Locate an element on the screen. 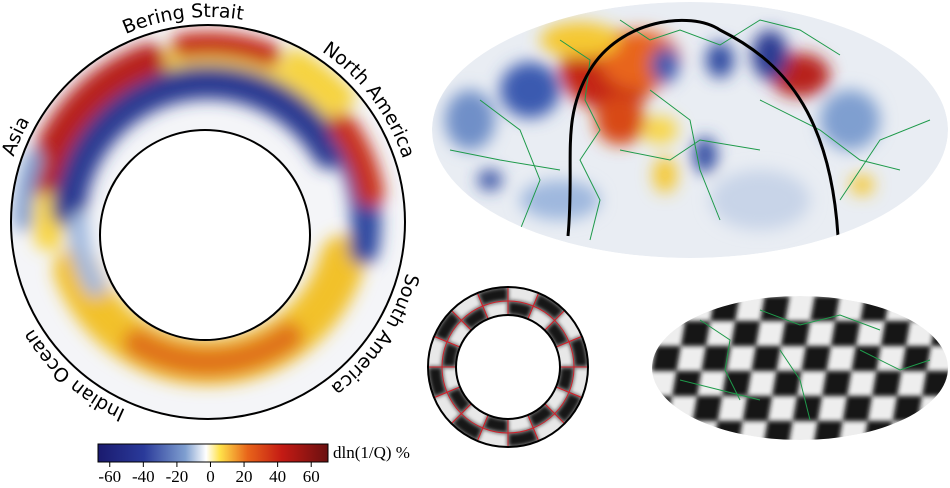 Image resolution: width=950 pixels, height=488 pixels. outer-boundary is located at coordinates (508, 367).